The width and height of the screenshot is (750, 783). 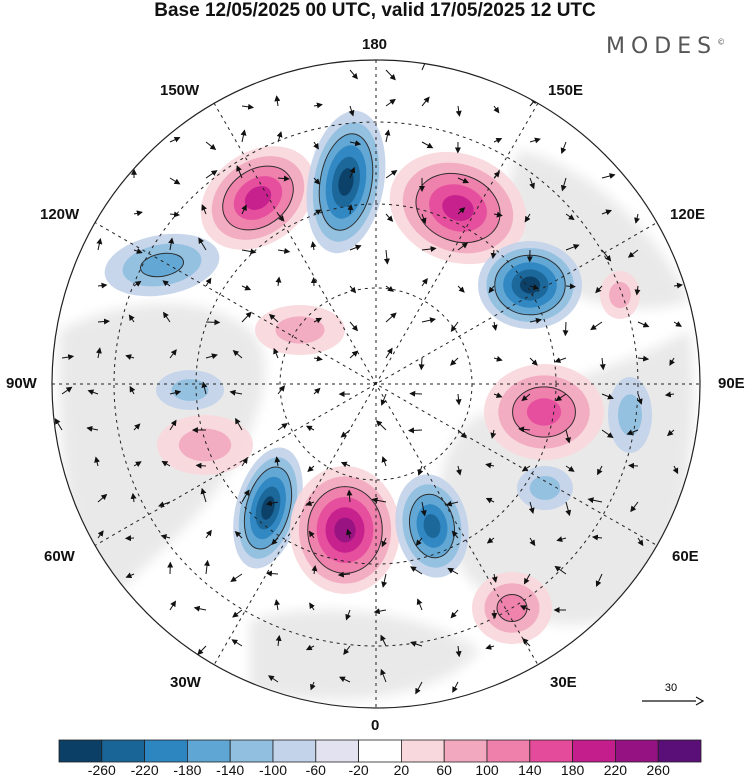 What do you see at coordinates (487, 770) in the screenshot?
I see `colorbar-tick: 100` at bounding box center [487, 770].